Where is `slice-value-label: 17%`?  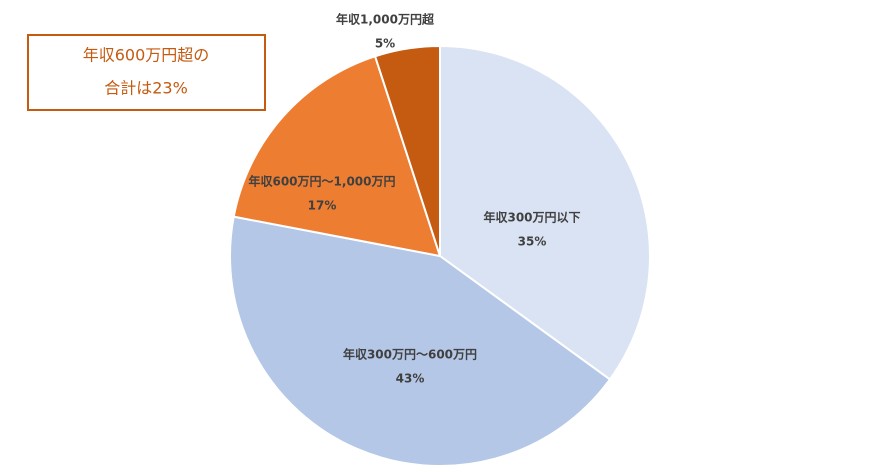 slice-value-label: 17% is located at coordinates (322, 206).